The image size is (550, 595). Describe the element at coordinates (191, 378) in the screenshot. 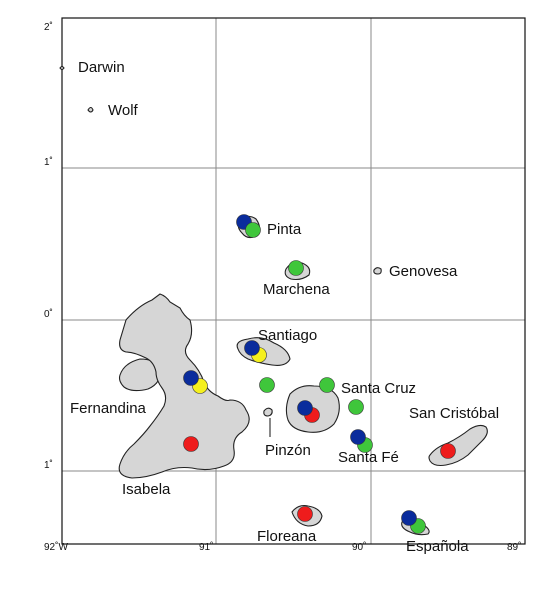

I see `marker-isabela-blue` at that location.